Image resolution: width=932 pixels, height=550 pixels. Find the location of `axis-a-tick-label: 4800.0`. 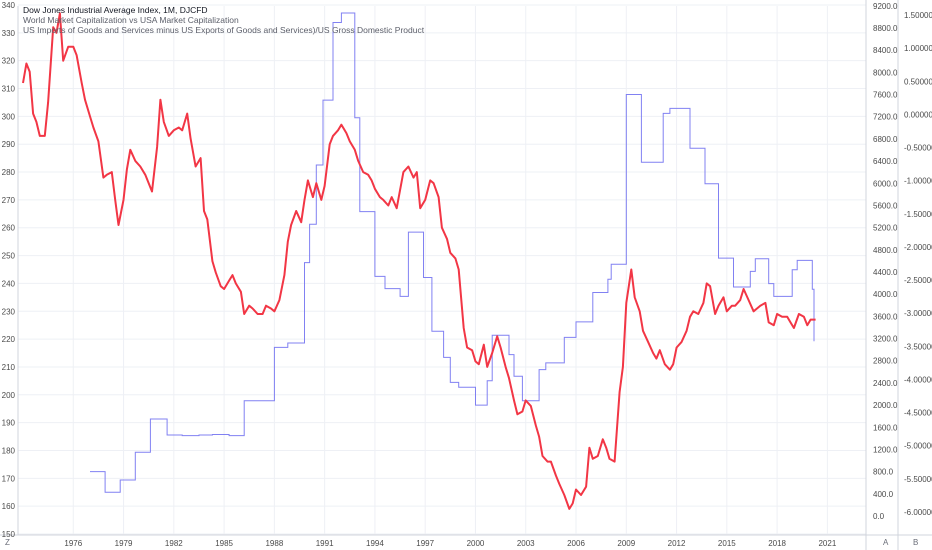

axis-a-tick-label: 4800.0 is located at coordinates (885, 250).